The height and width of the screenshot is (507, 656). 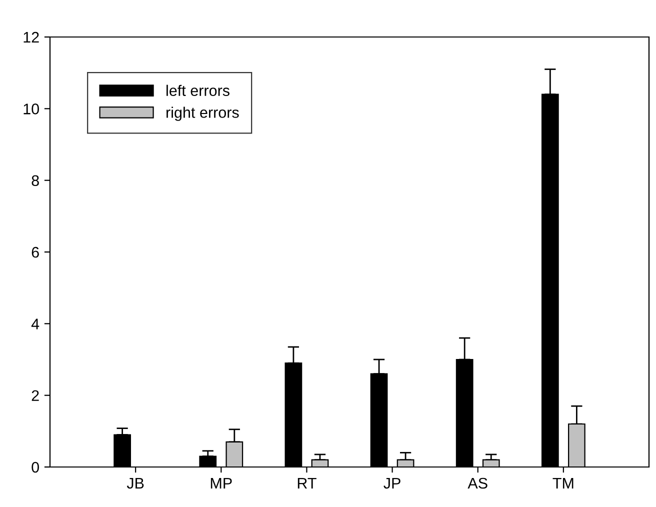 I want to click on legend-label: left errors, so click(x=198, y=90).